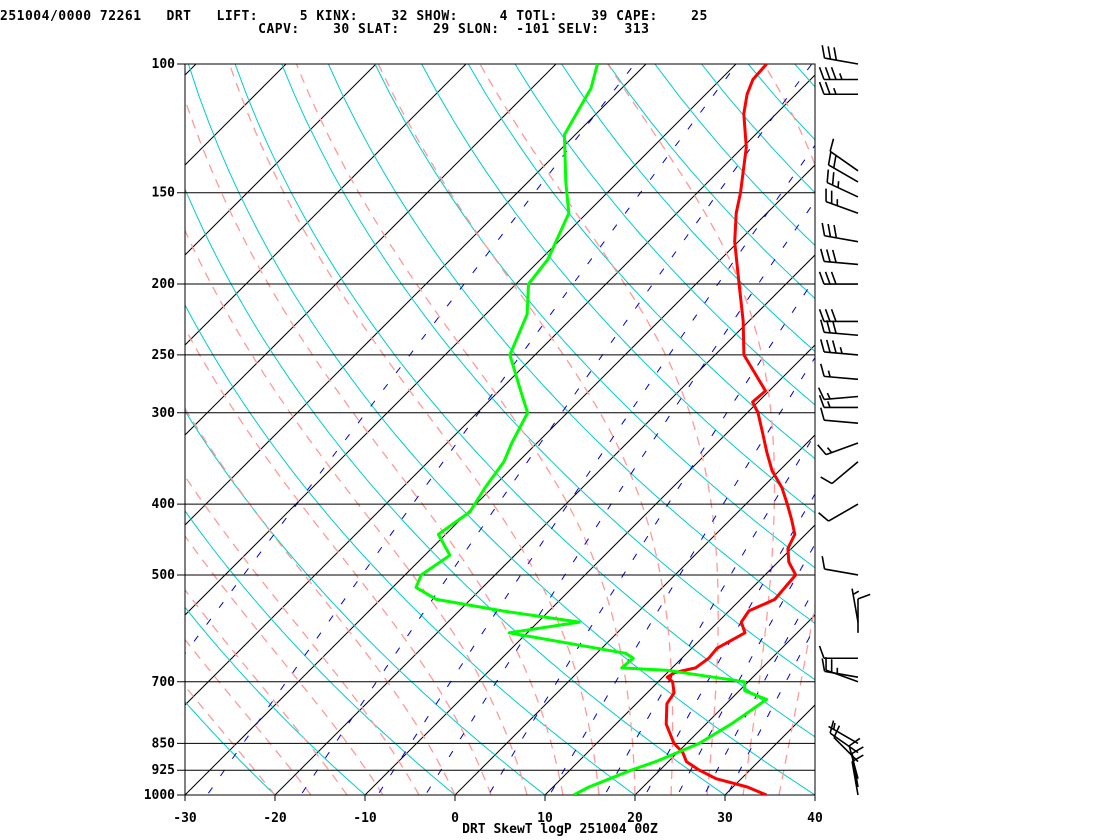 Image resolution: width=1120 pixels, height=840 pixels. Describe the element at coordinates (815, 818) in the screenshot. I see `temperature-tick-label: 40` at that location.